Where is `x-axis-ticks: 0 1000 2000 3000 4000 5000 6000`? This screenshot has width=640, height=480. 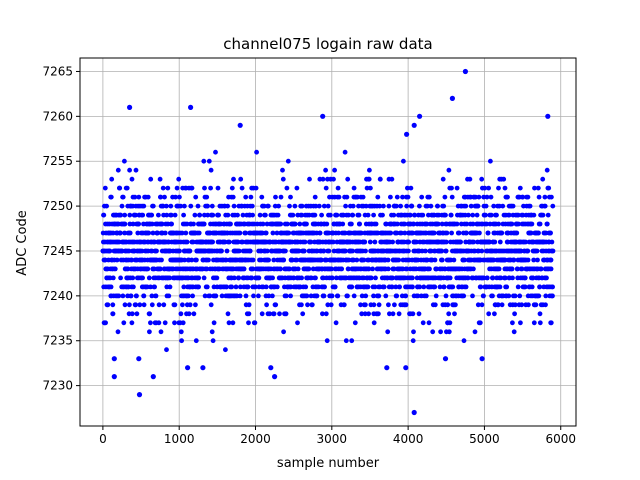
x-axis-ticks: 0 1000 2000 3000 4000 5000 6000 is located at coordinates (337, 436).